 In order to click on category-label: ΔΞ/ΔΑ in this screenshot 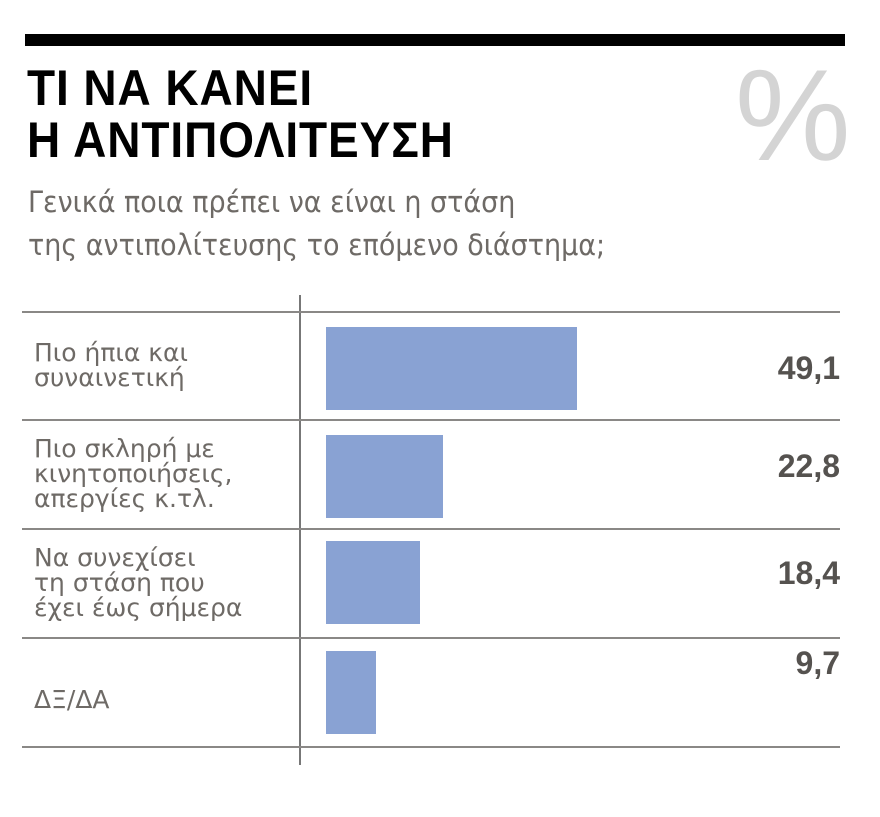, I will do `click(72, 699)`.